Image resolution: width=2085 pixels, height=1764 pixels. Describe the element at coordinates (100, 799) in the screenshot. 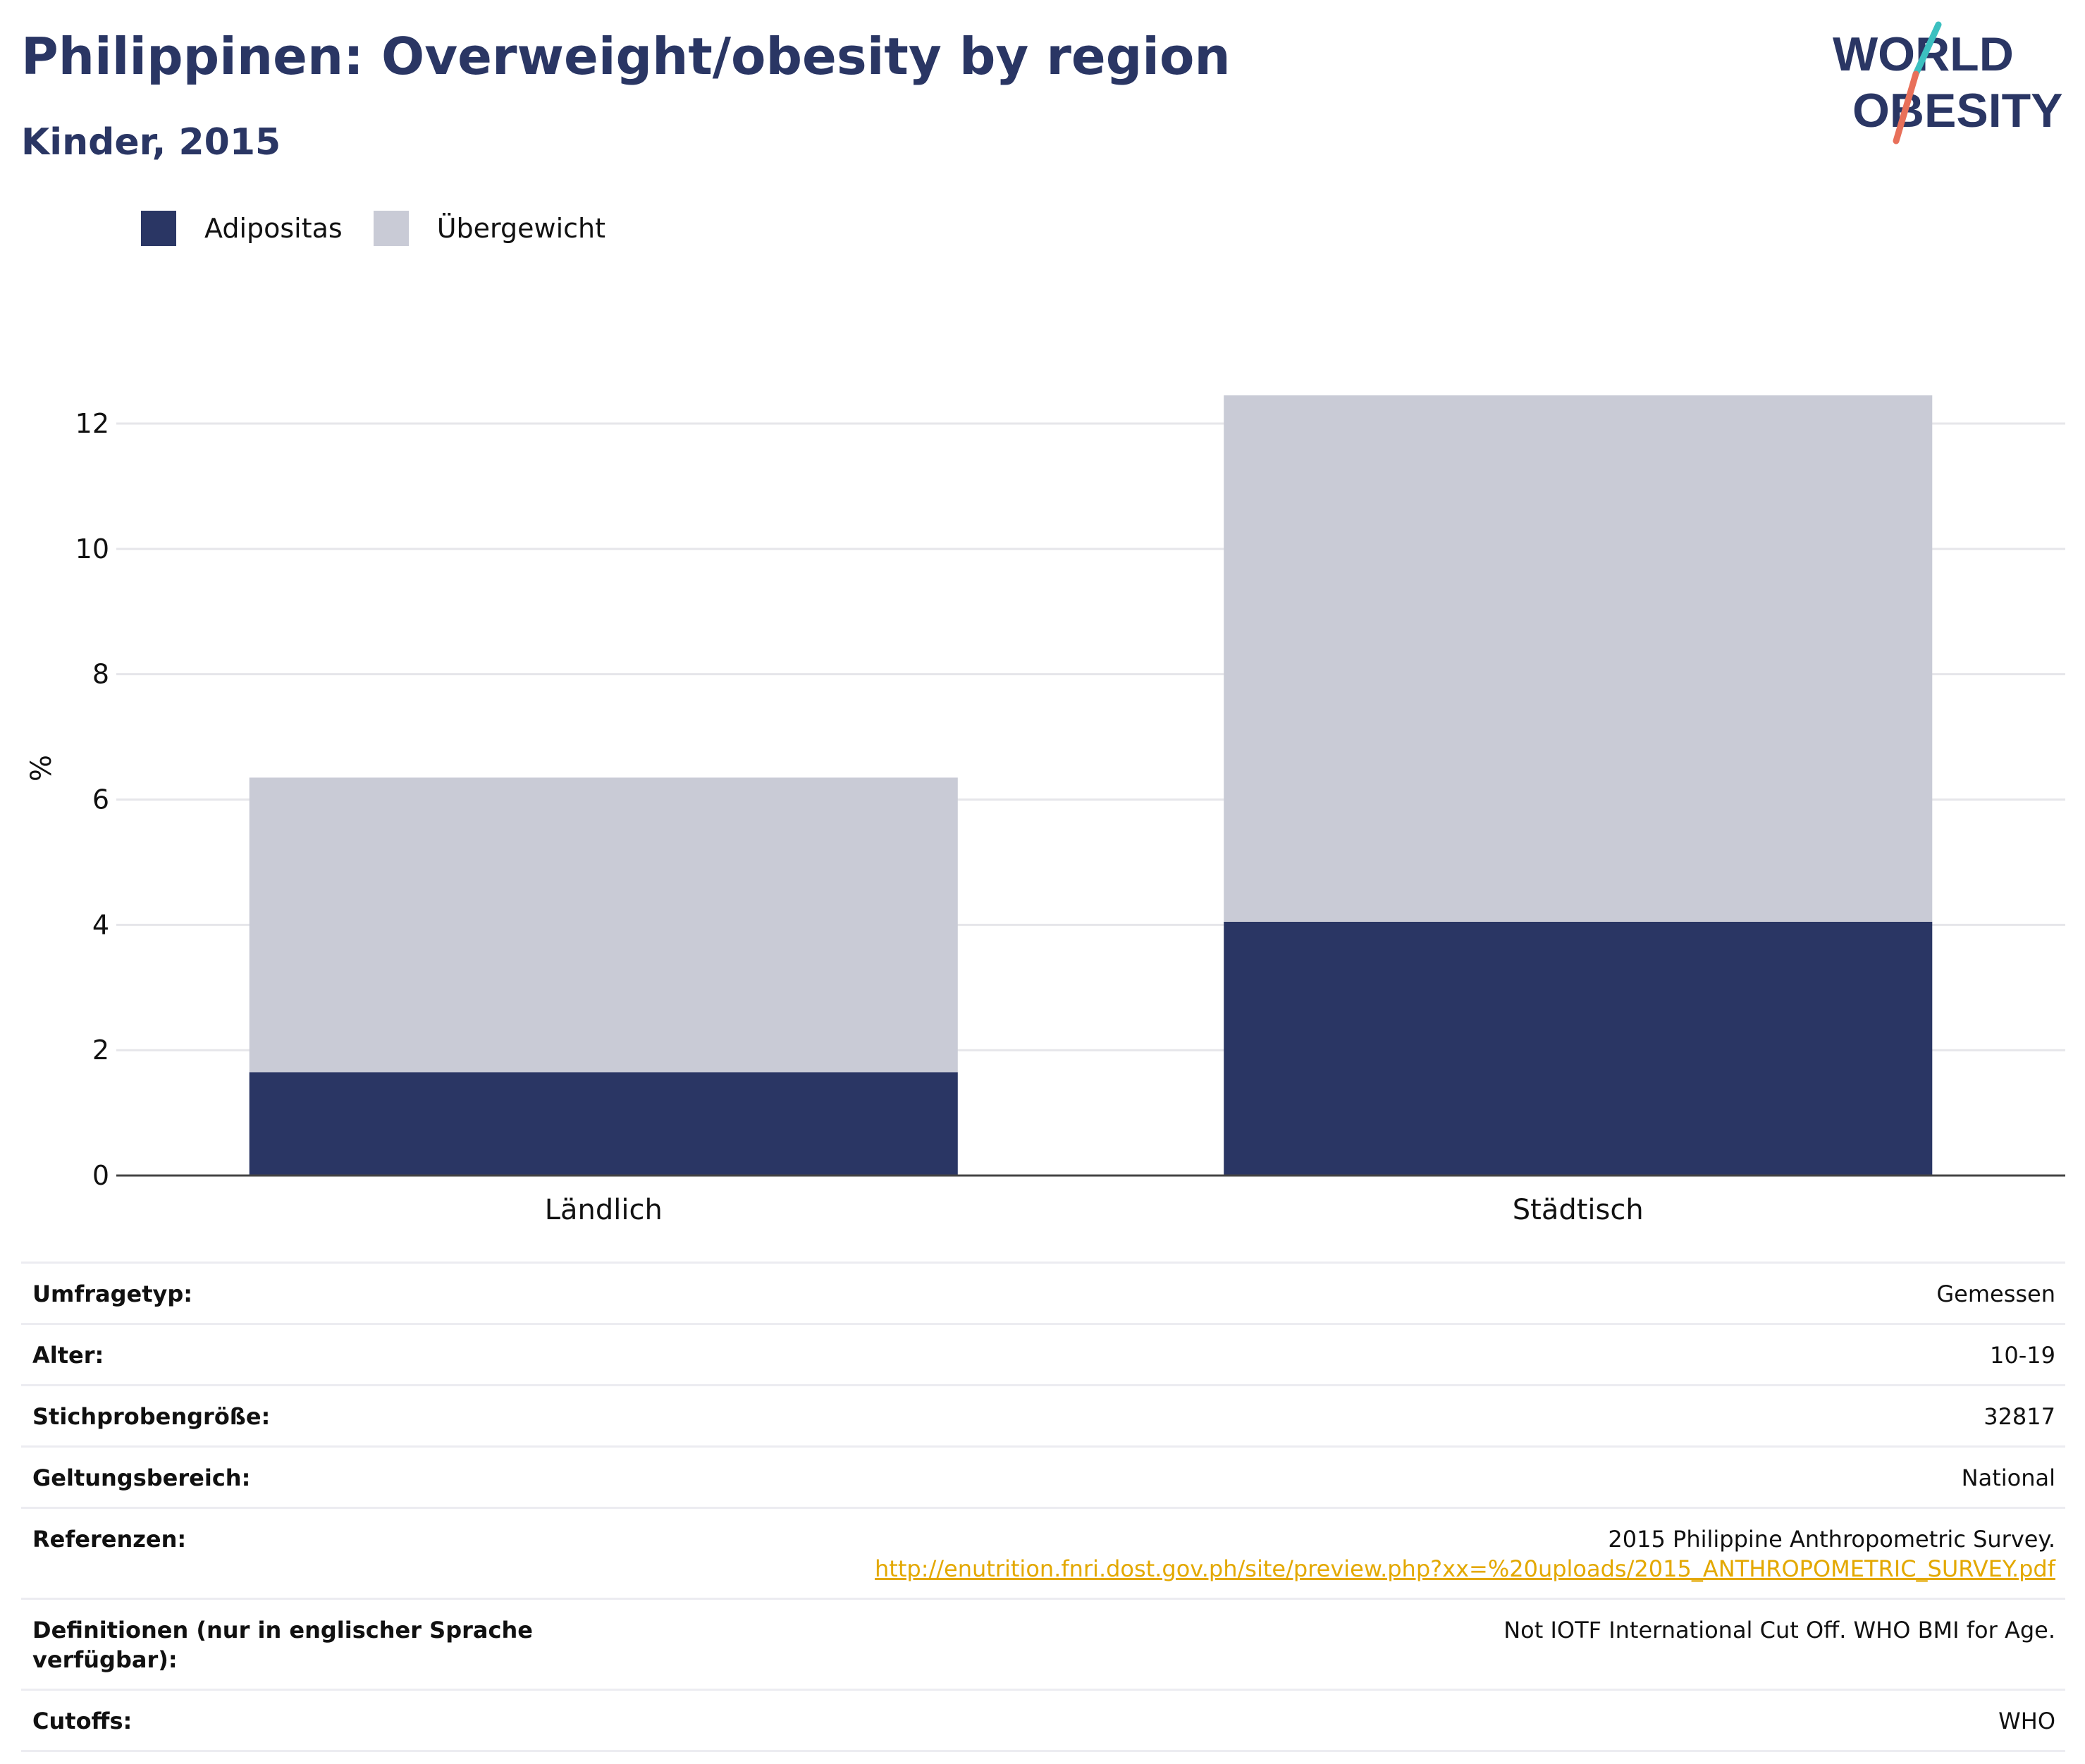

I see `y-tick-label: 6` at that location.